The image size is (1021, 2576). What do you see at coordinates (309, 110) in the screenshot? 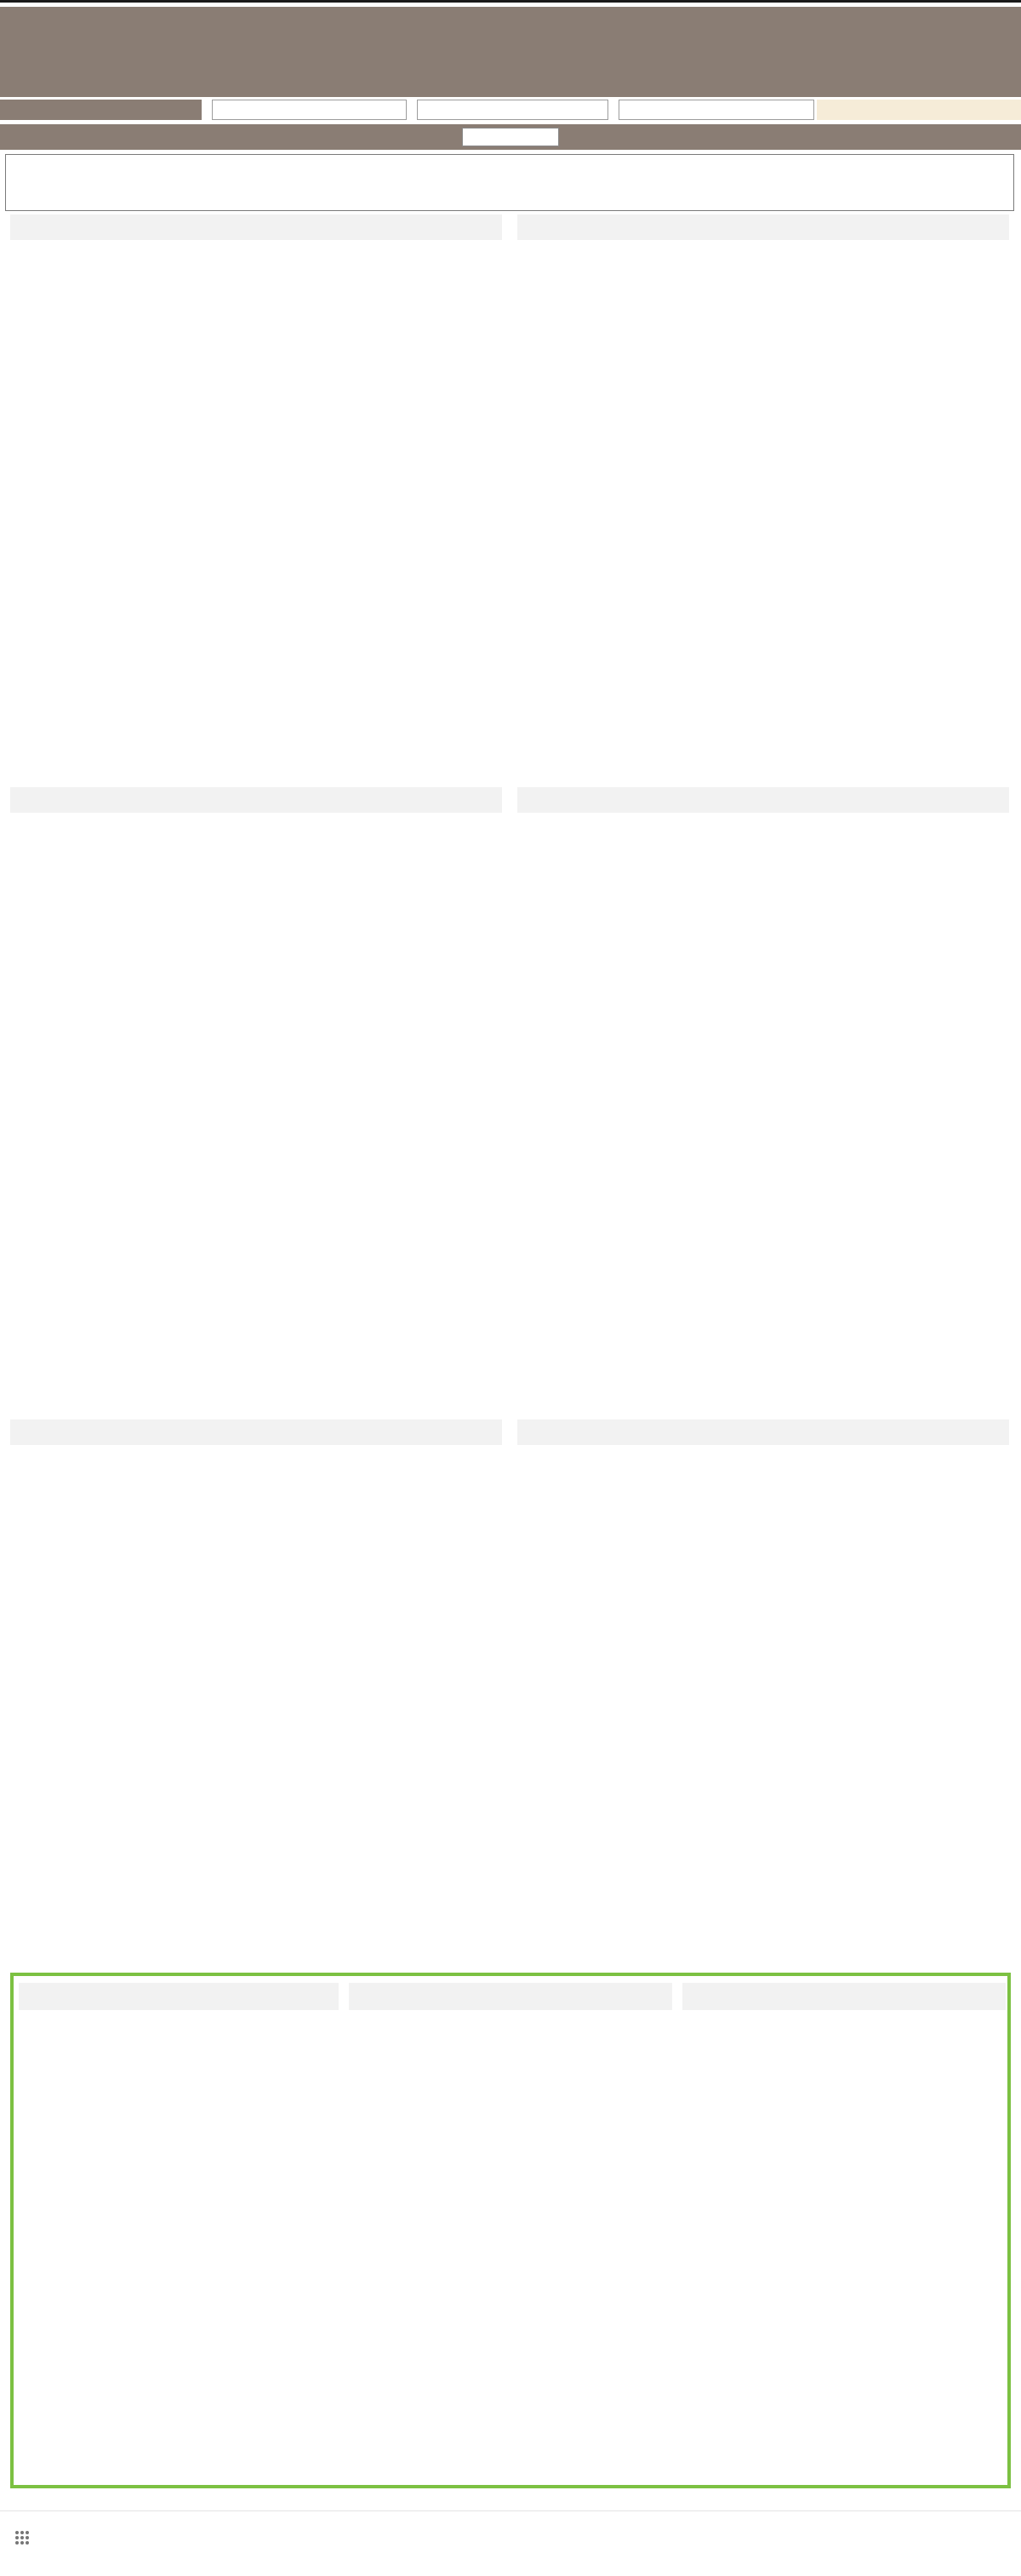
I see `tab-4a-4b` at bounding box center [309, 110].